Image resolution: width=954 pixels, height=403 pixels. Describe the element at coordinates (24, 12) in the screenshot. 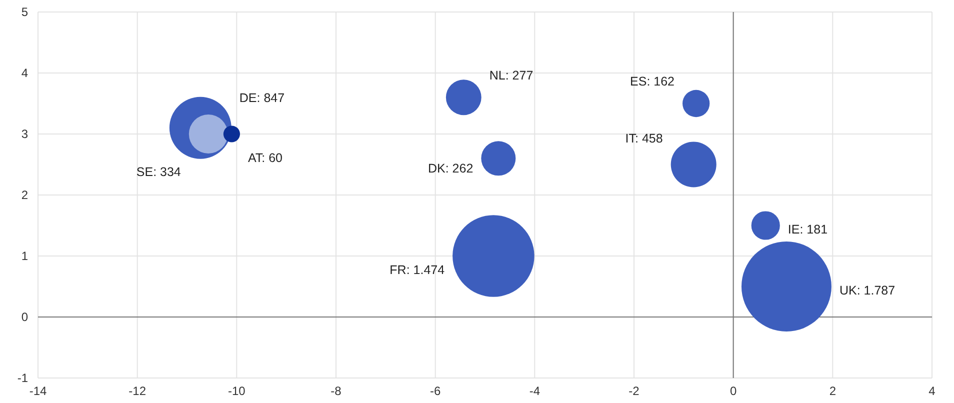

I see `y-tick-label: 5` at that location.